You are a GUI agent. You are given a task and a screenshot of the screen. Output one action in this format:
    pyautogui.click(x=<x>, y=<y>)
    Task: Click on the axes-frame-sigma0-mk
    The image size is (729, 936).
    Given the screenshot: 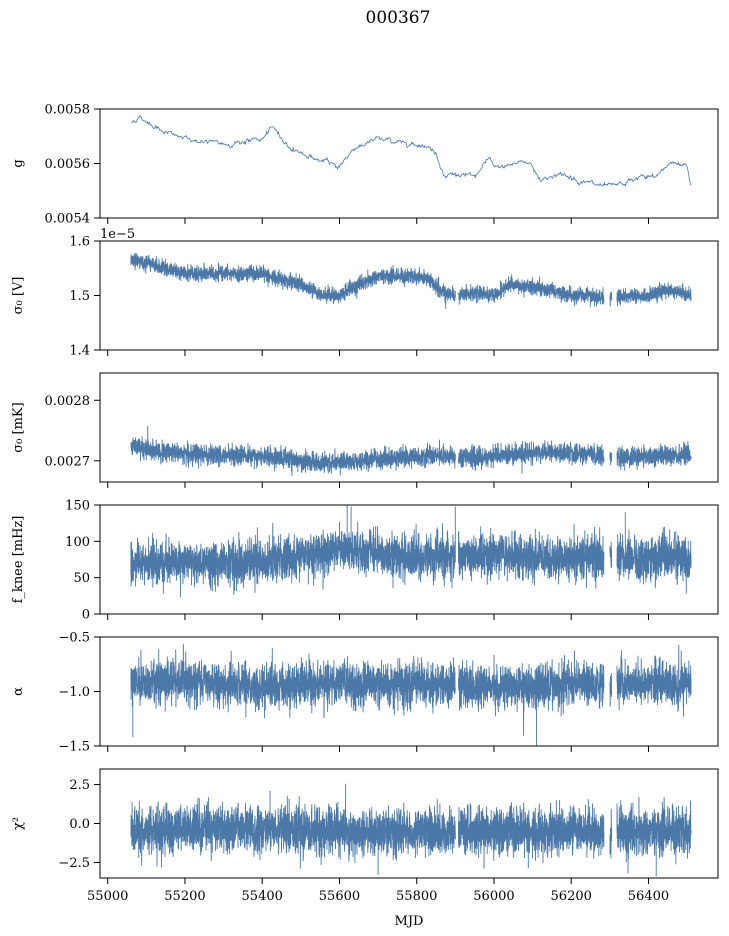 What is the action you would take?
    pyautogui.click(x=409, y=427)
    